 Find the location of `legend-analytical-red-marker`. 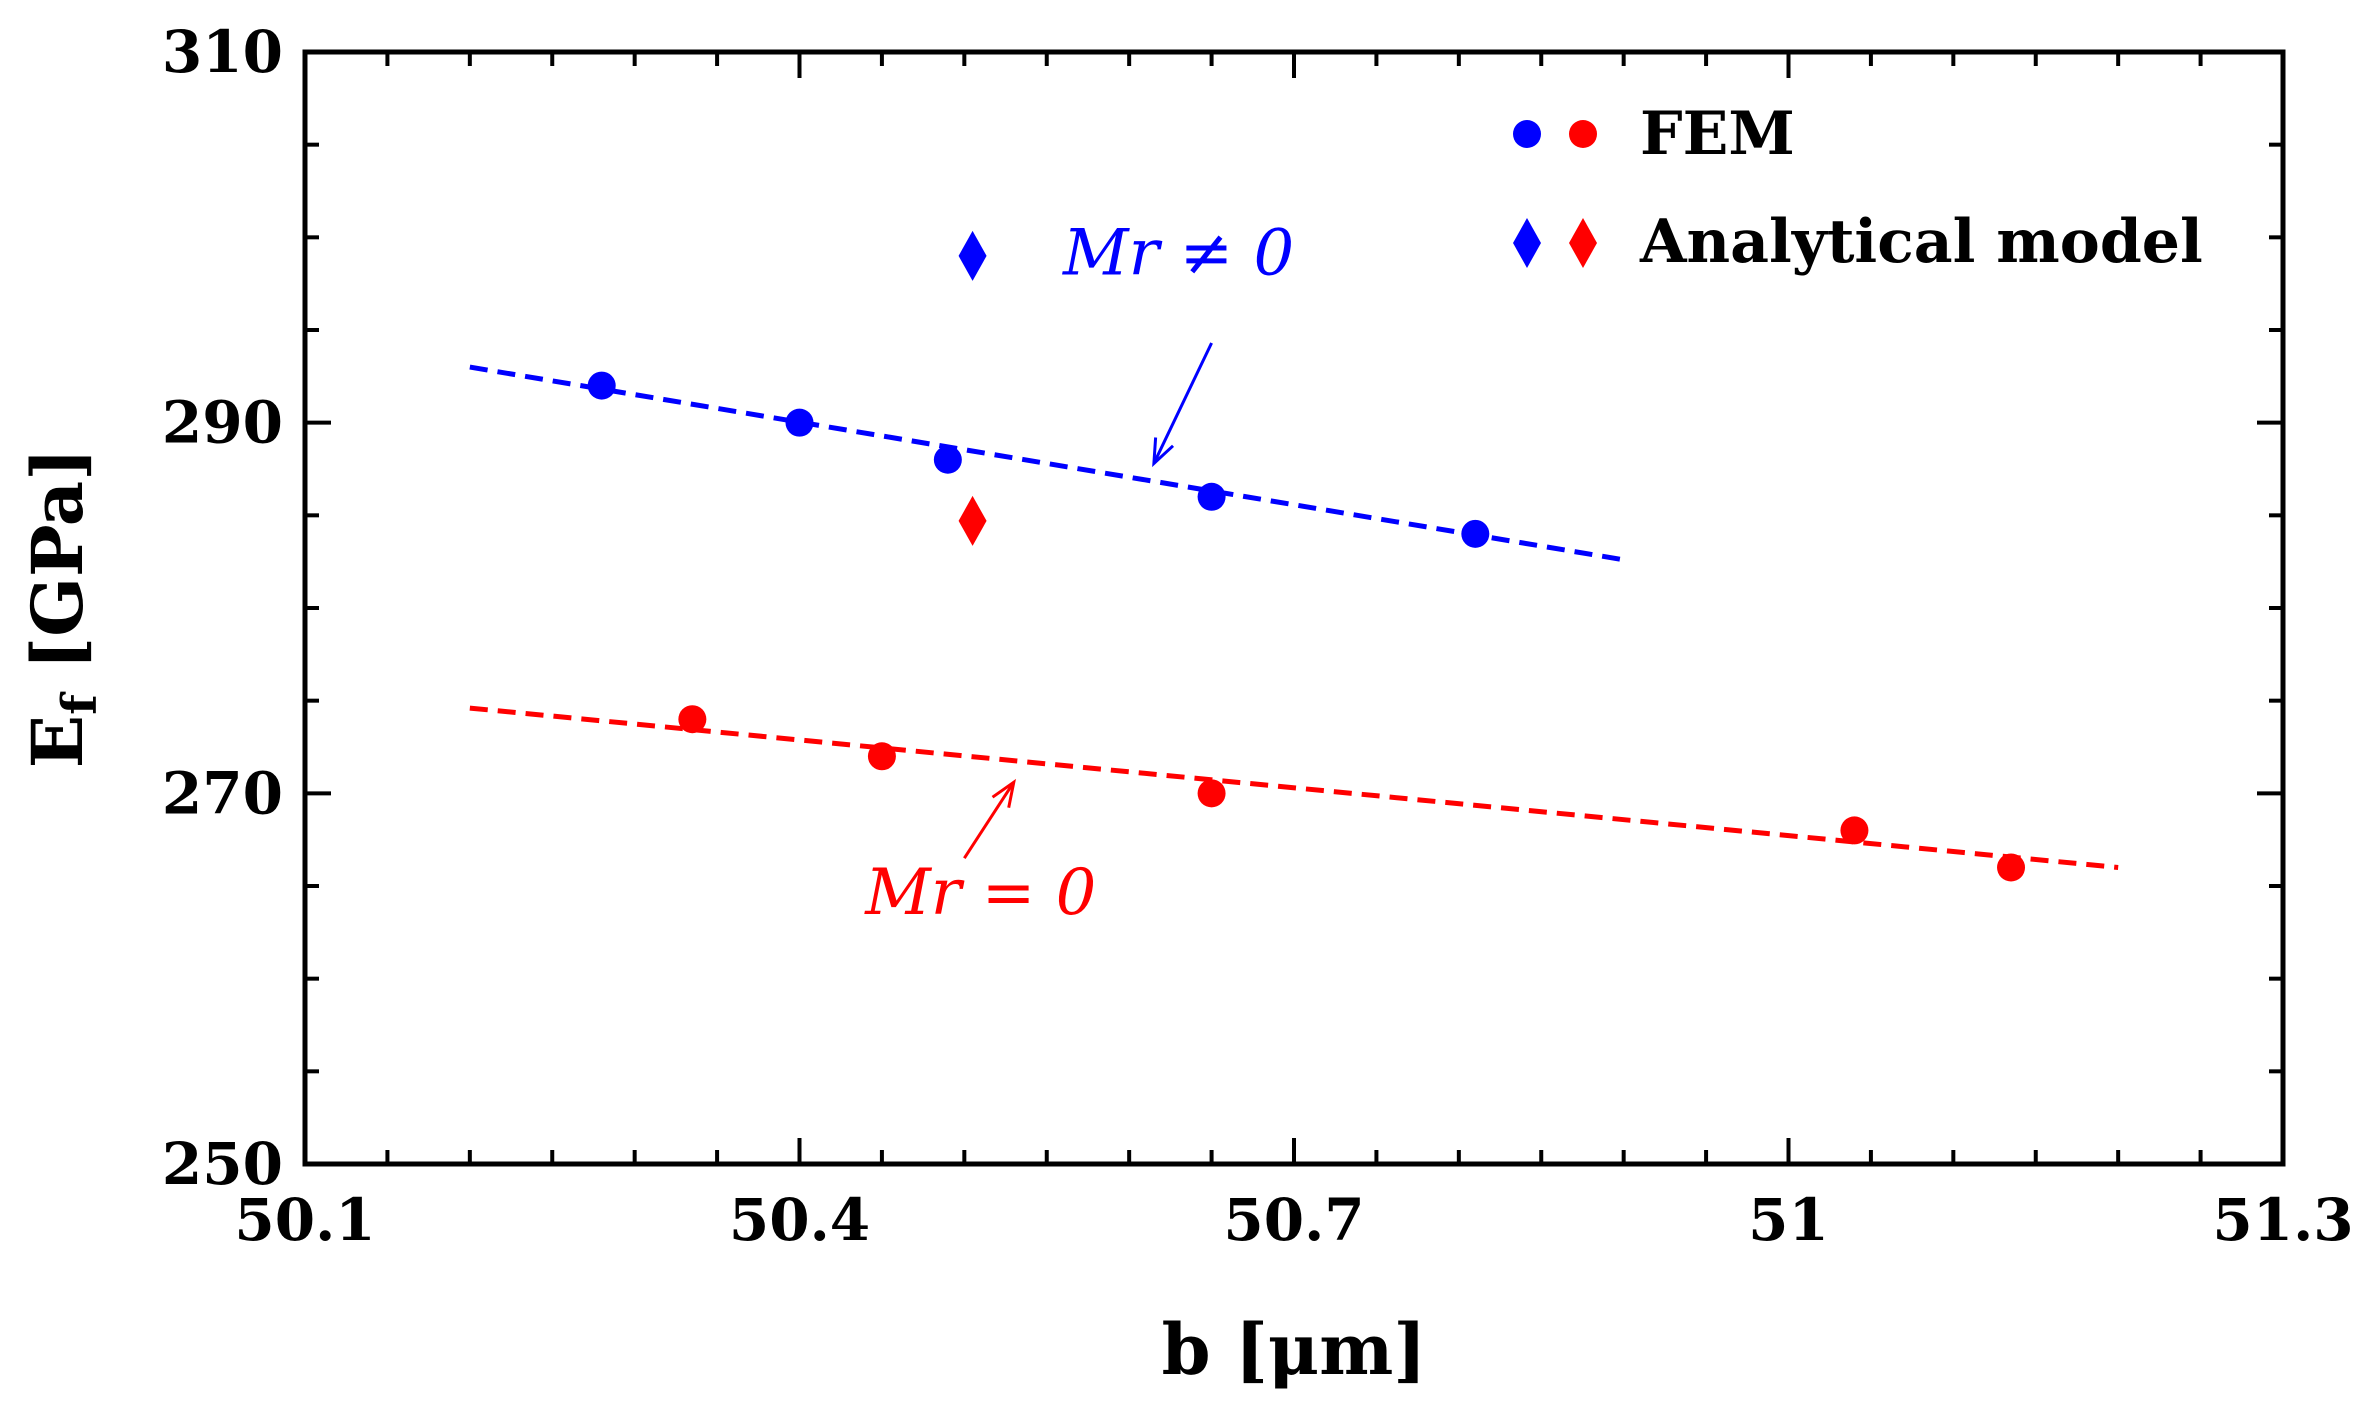

legend-analytical-red-marker is located at coordinates (1583, 243).